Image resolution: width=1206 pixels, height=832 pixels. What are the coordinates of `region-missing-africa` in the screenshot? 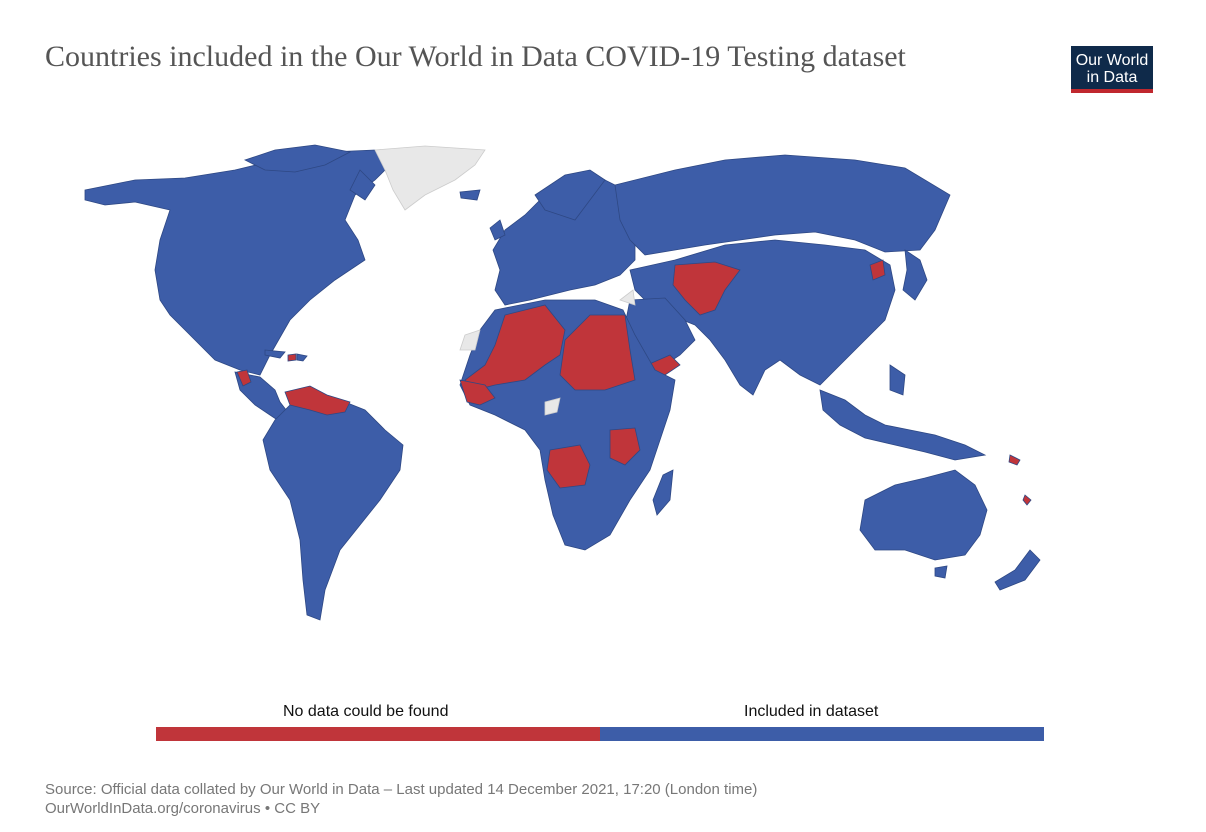 It's located at (547, 352).